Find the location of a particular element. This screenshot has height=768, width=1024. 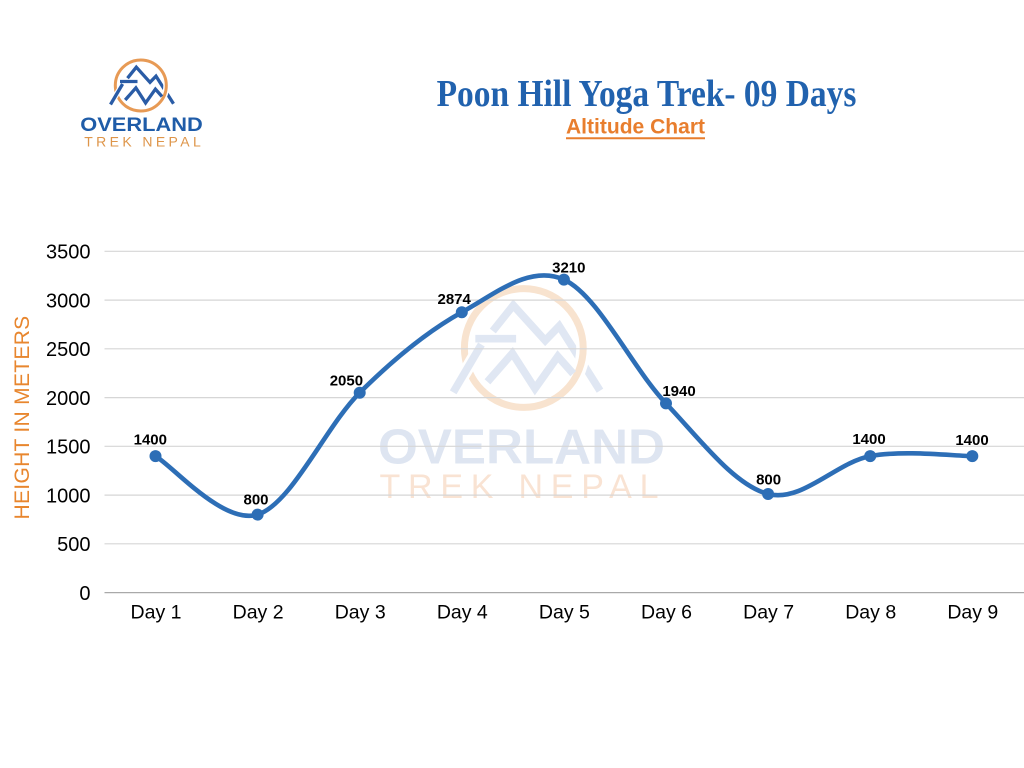

svg-text: Day 9 is located at coordinates (972, 613).